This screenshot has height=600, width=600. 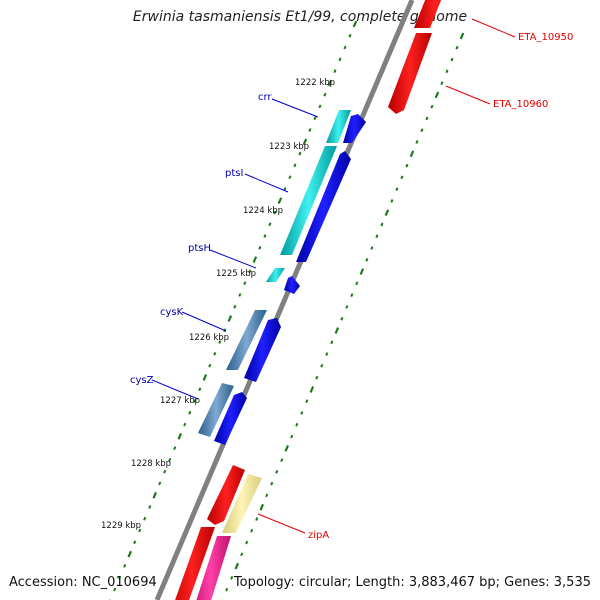 What do you see at coordinates (493, 28) in the screenshot?
I see `leader-eta10950` at bounding box center [493, 28].